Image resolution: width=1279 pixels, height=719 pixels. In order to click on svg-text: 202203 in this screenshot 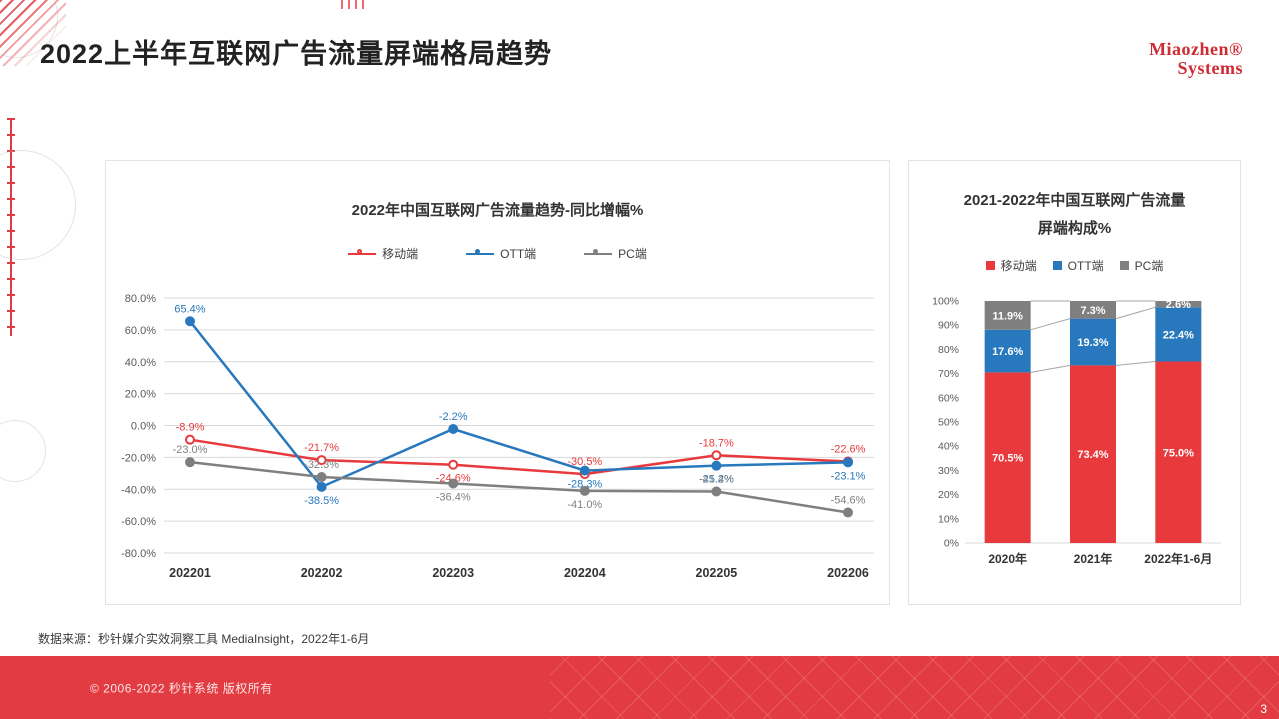, I will do `click(453, 573)`.